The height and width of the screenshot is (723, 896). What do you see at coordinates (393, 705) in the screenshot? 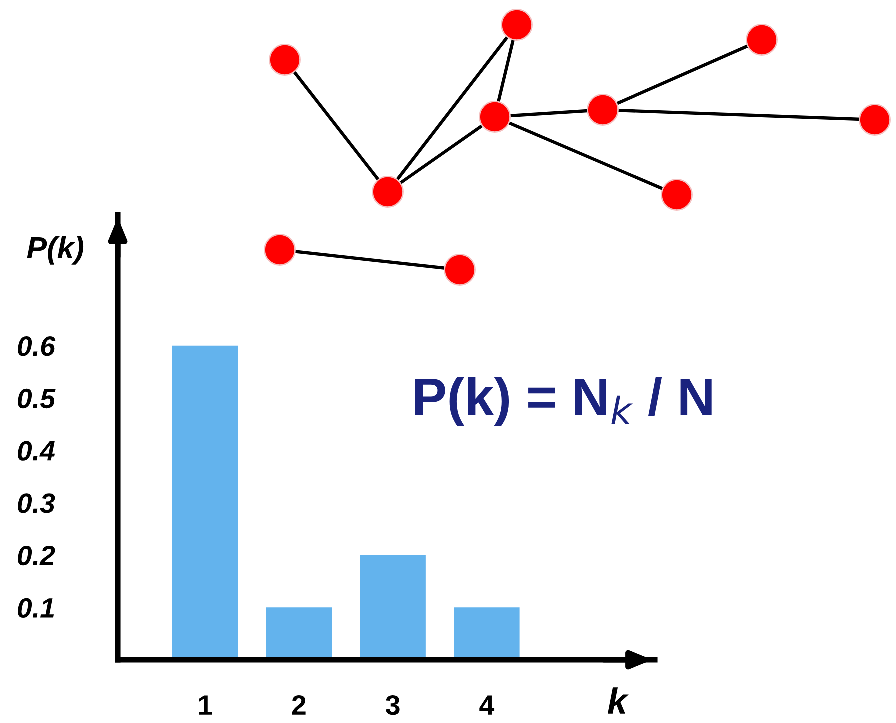
I see `x-tick-label: 3` at bounding box center [393, 705].